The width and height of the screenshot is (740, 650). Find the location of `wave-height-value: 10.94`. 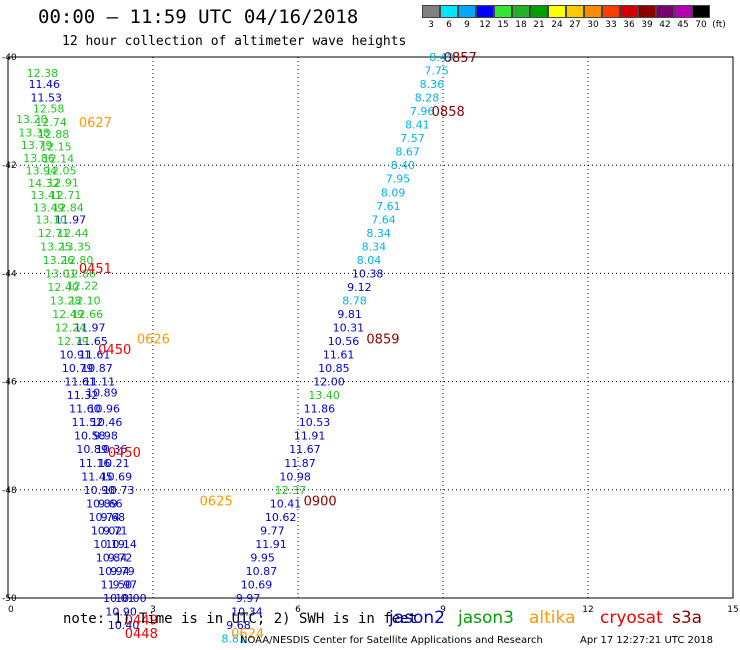

wave-height-value: 10.94 is located at coordinates (113, 571).